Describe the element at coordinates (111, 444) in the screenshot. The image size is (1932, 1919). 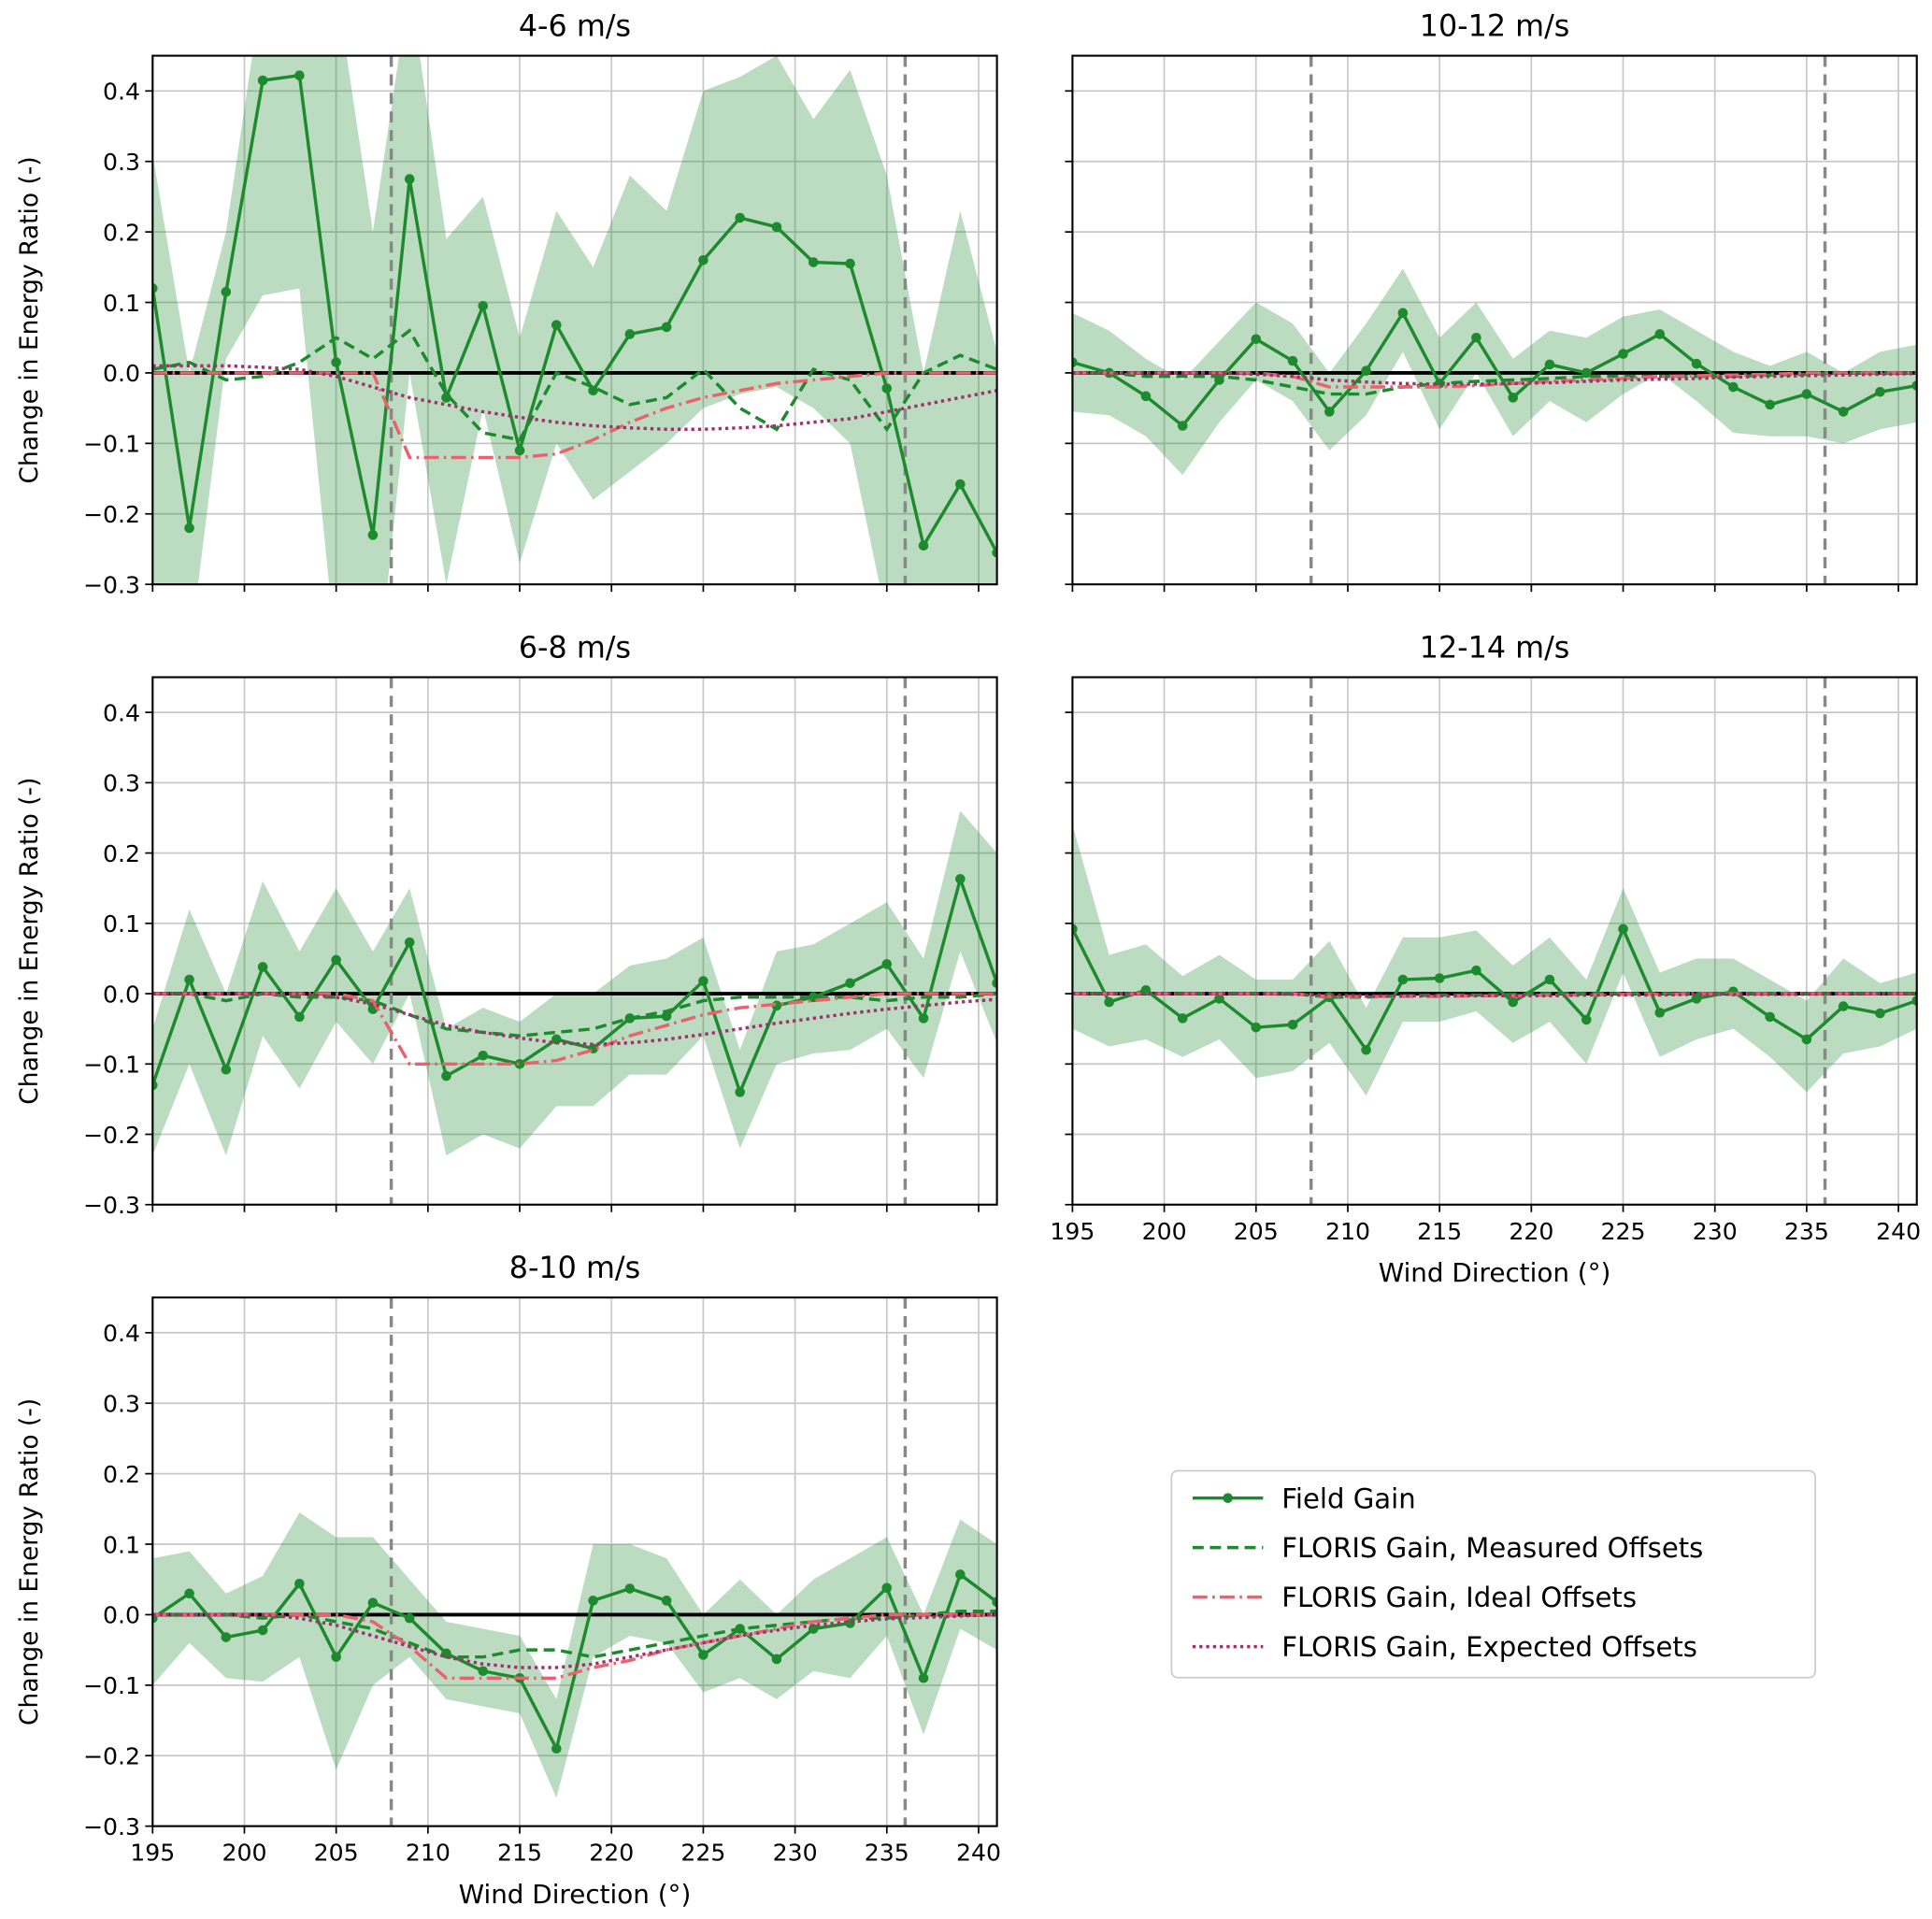
I see `y-tick-label: −0.1` at that location.